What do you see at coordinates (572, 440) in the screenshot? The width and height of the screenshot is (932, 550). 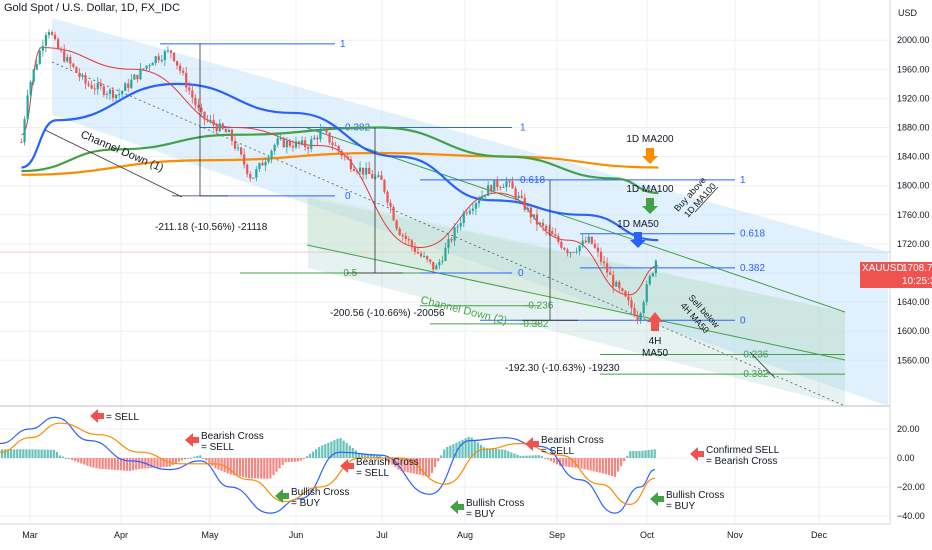 I see `macd-annotation: Bearish Cross` at bounding box center [572, 440].